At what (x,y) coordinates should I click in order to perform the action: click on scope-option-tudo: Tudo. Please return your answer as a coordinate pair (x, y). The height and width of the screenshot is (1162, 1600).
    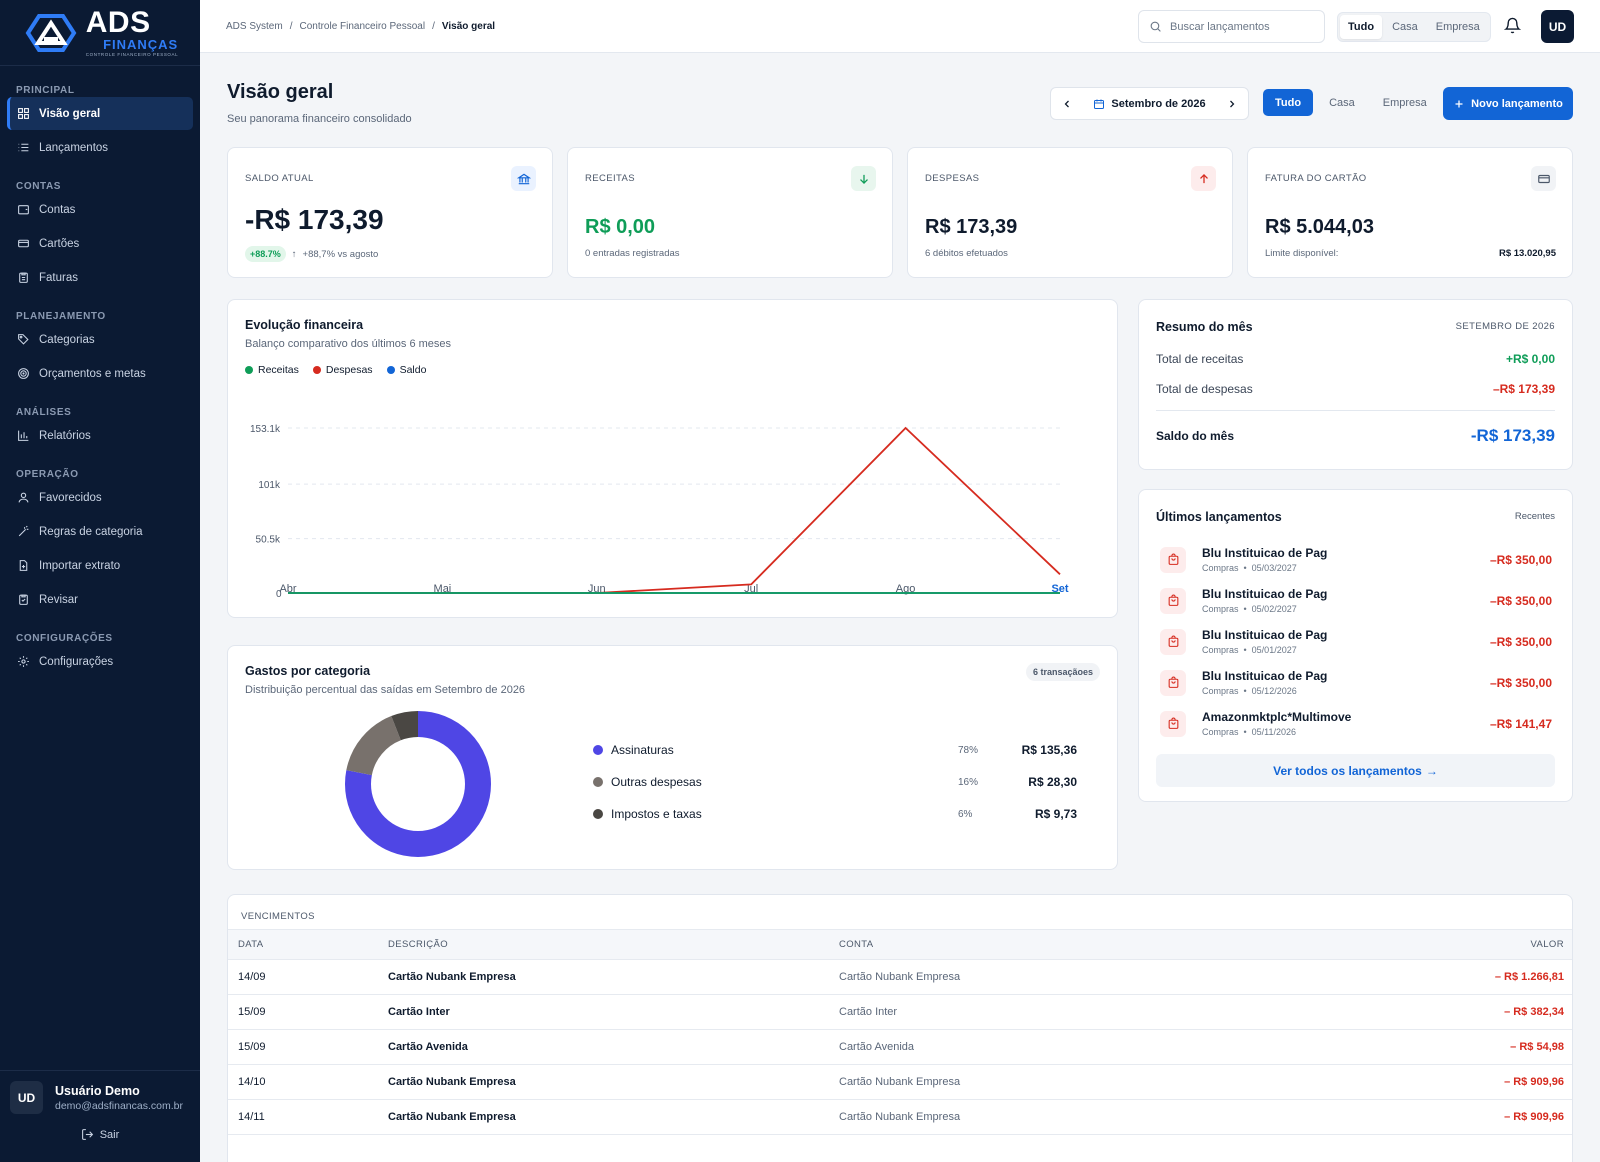
    Looking at the image, I should click on (1361, 27).